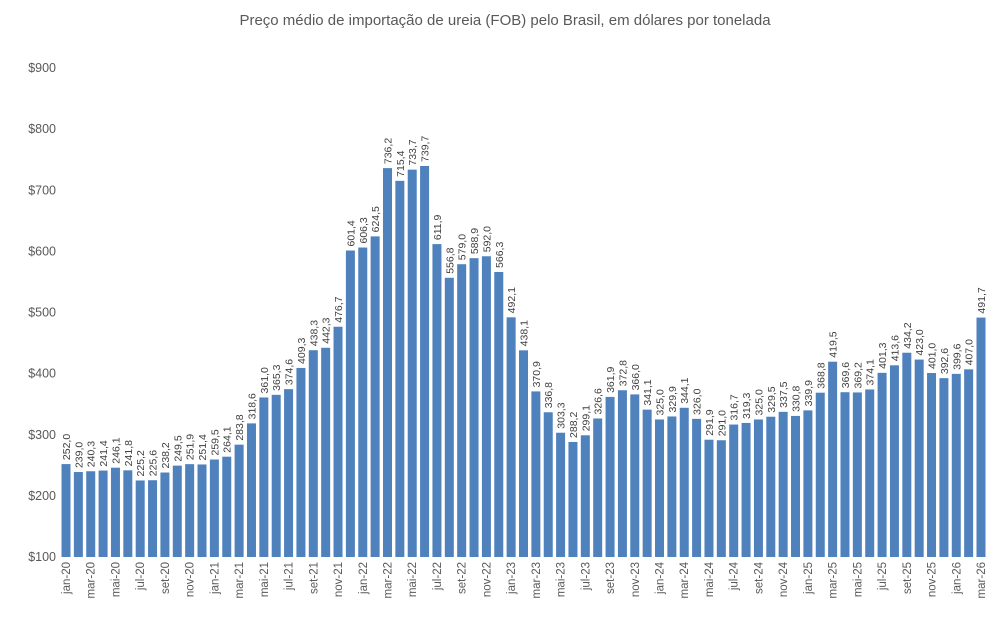 The width and height of the screenshot is (1007, 629). What do you see at coordinates (586, 576) in the screenshot?
I see `x-tick-label: jul-23` at bounding box center [586, 576].